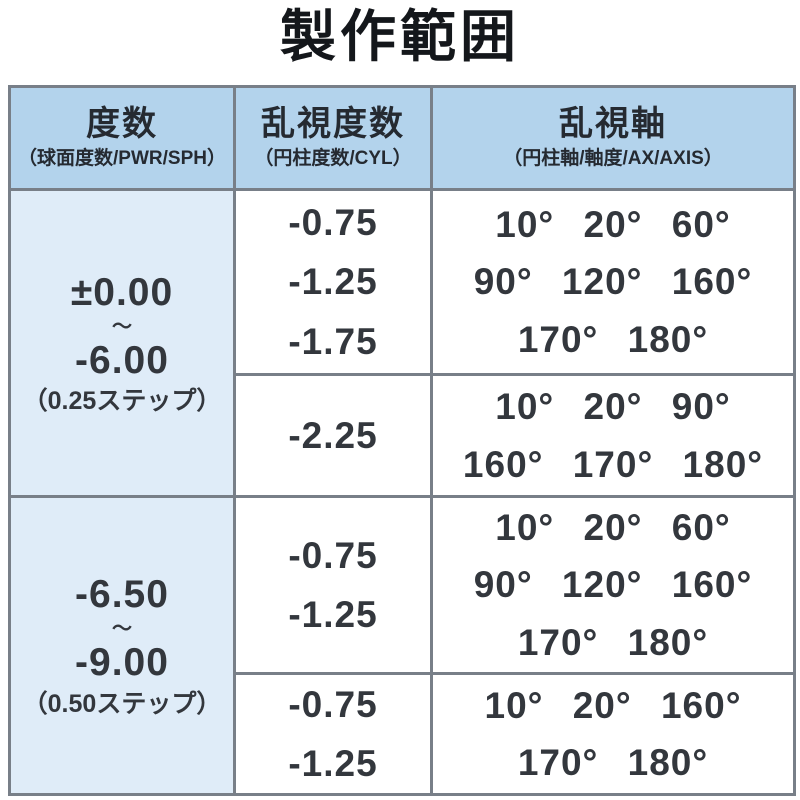 The width and height of the screenshot is (800, 800). I want to click on power-to: -9.00, so click(122, 663).